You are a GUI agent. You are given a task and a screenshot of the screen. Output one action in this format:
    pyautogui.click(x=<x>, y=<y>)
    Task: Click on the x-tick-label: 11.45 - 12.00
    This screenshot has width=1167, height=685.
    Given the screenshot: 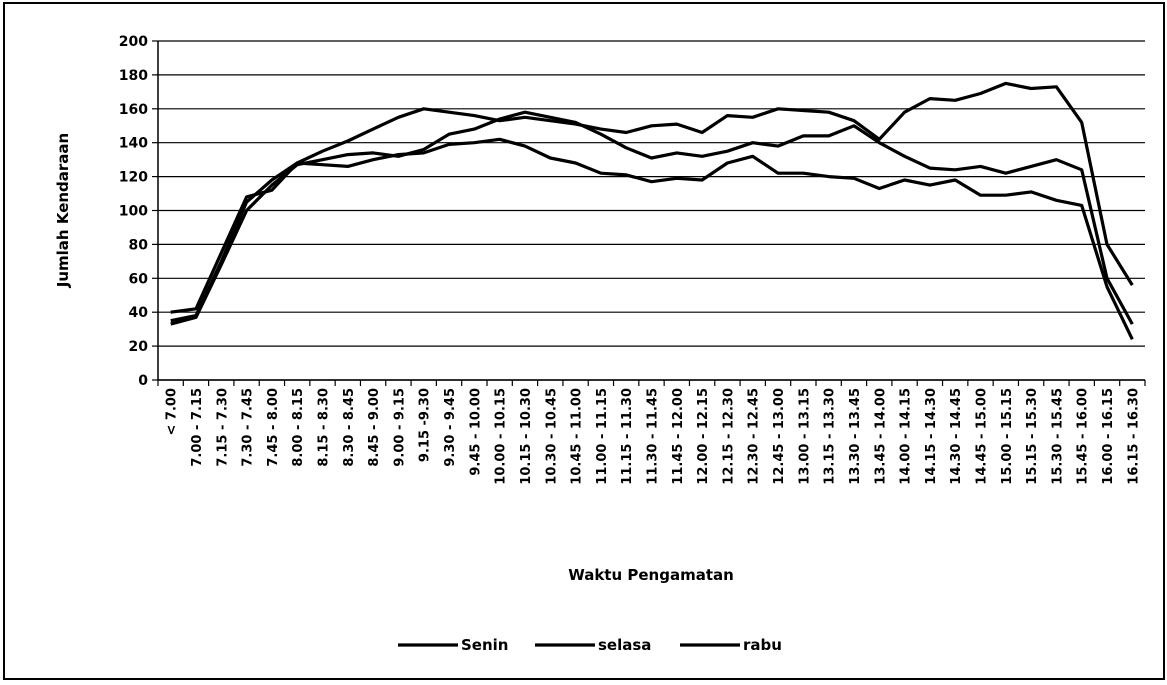 What is the action you would take?
    pyautogui.click(x=678, y=436)
    